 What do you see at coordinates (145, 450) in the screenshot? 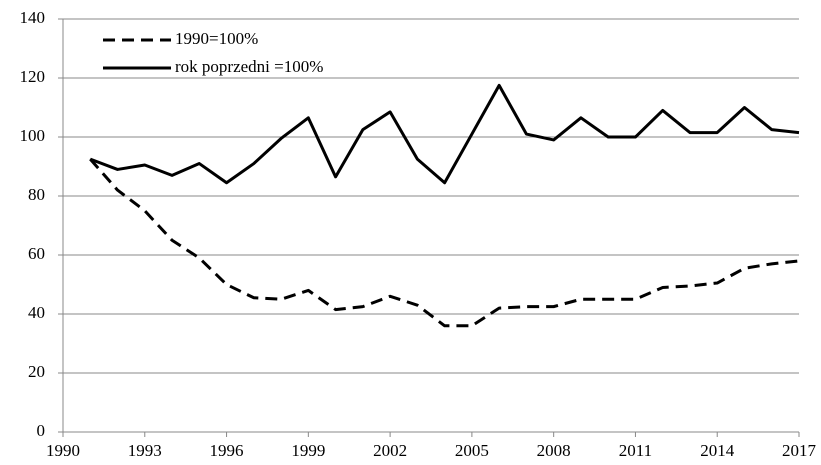
I see `x-tick-label: 1993` at bounding box center [145, 450].